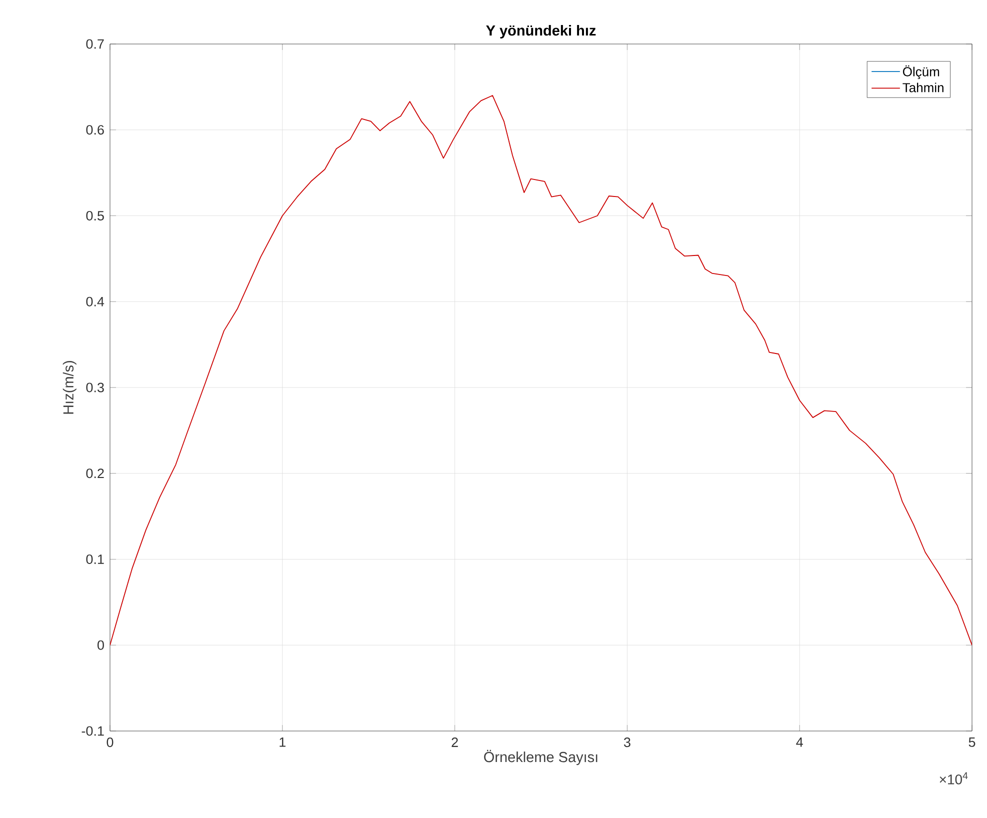 The width and height of the screenshot is (987, 818). Describe the element at coordinates (95, 559) in the screenshot. I see `y-tick-label: 0.1` at that location.